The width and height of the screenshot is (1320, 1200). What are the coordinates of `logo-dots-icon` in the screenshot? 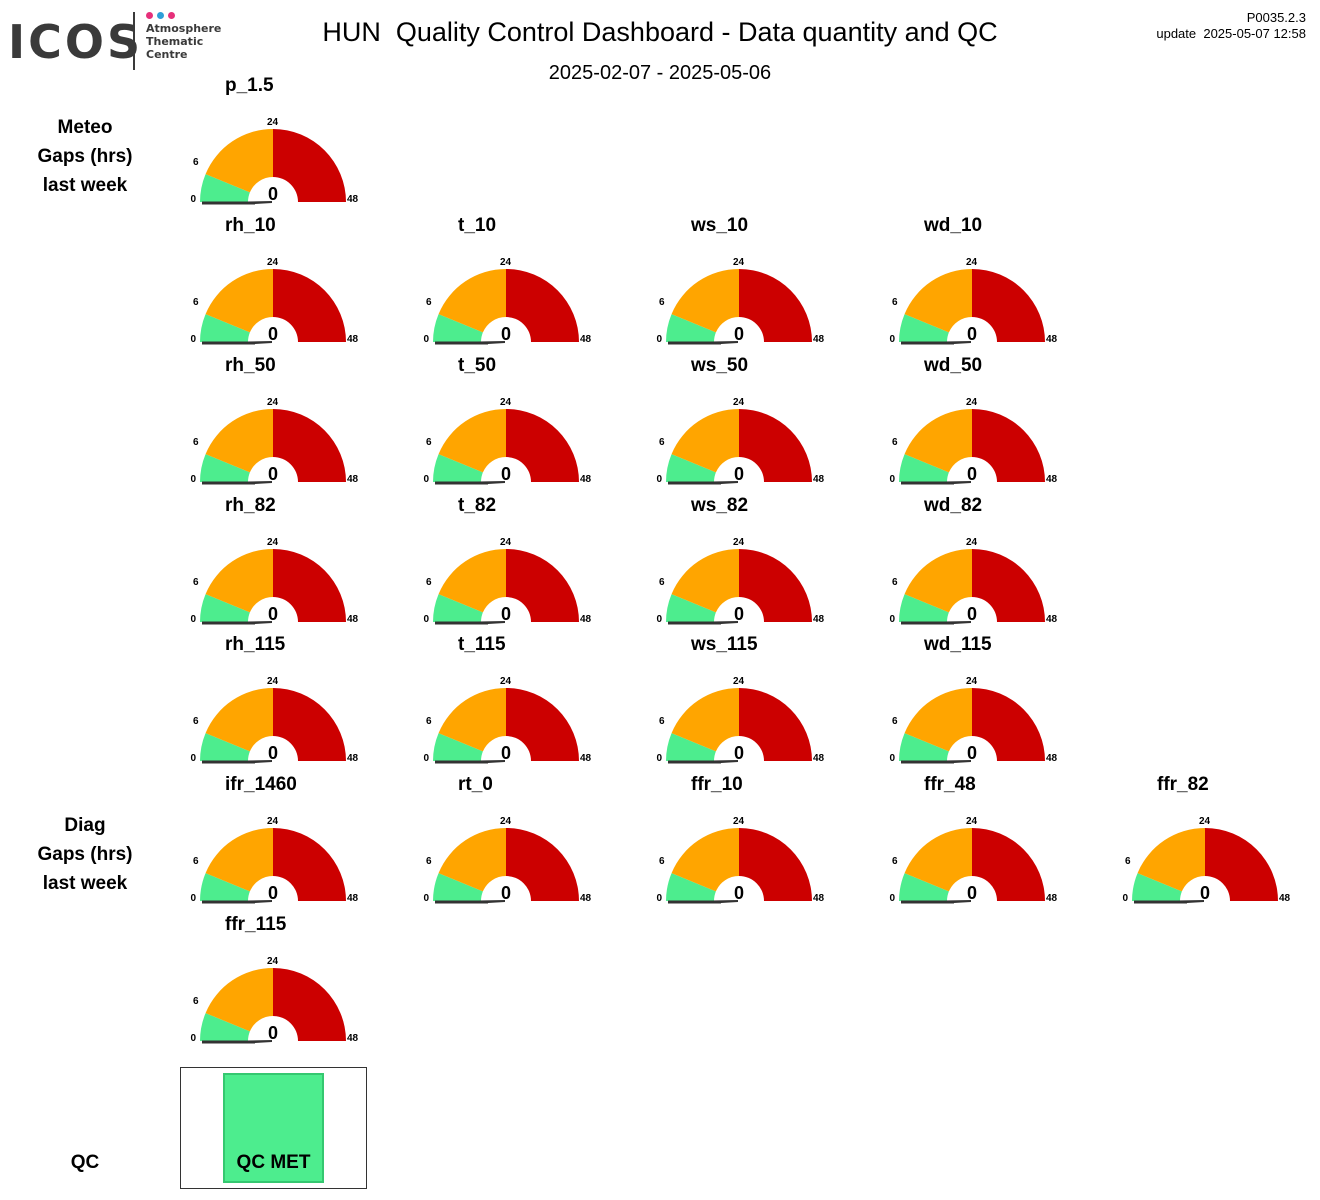 It's located at (161, 16).